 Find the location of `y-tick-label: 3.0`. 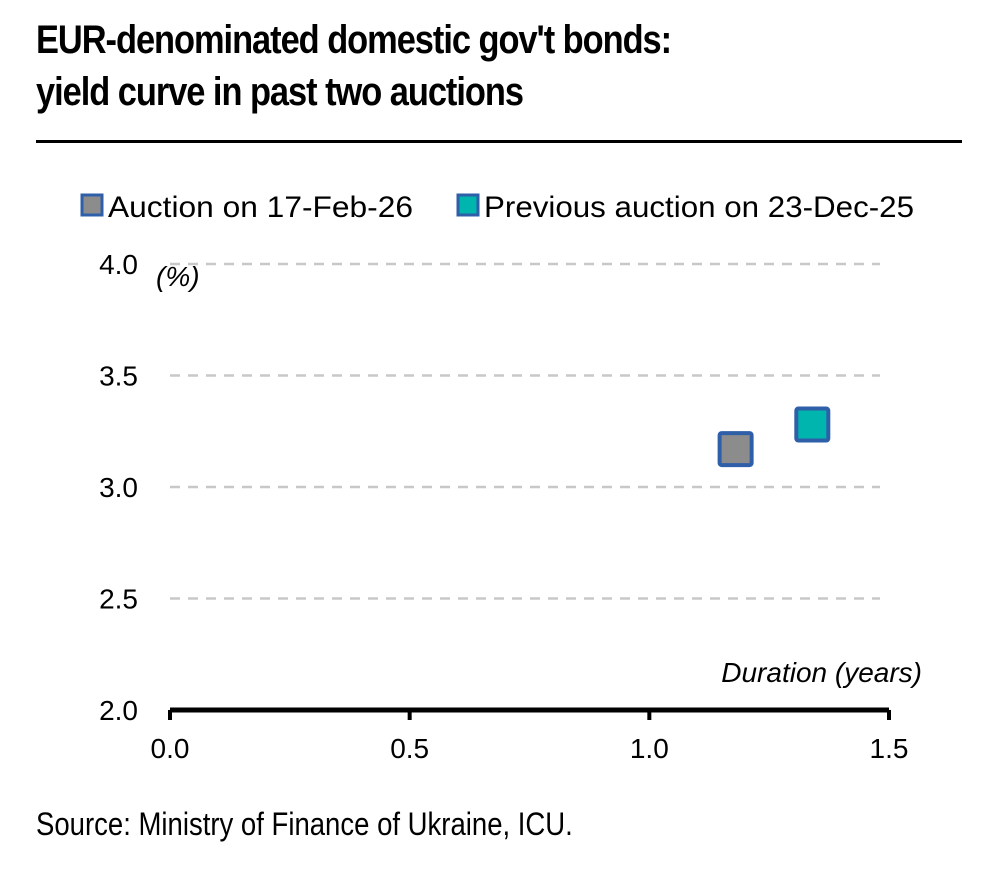

y-tick-label: 3.0 is located at coordinates (118, 487).